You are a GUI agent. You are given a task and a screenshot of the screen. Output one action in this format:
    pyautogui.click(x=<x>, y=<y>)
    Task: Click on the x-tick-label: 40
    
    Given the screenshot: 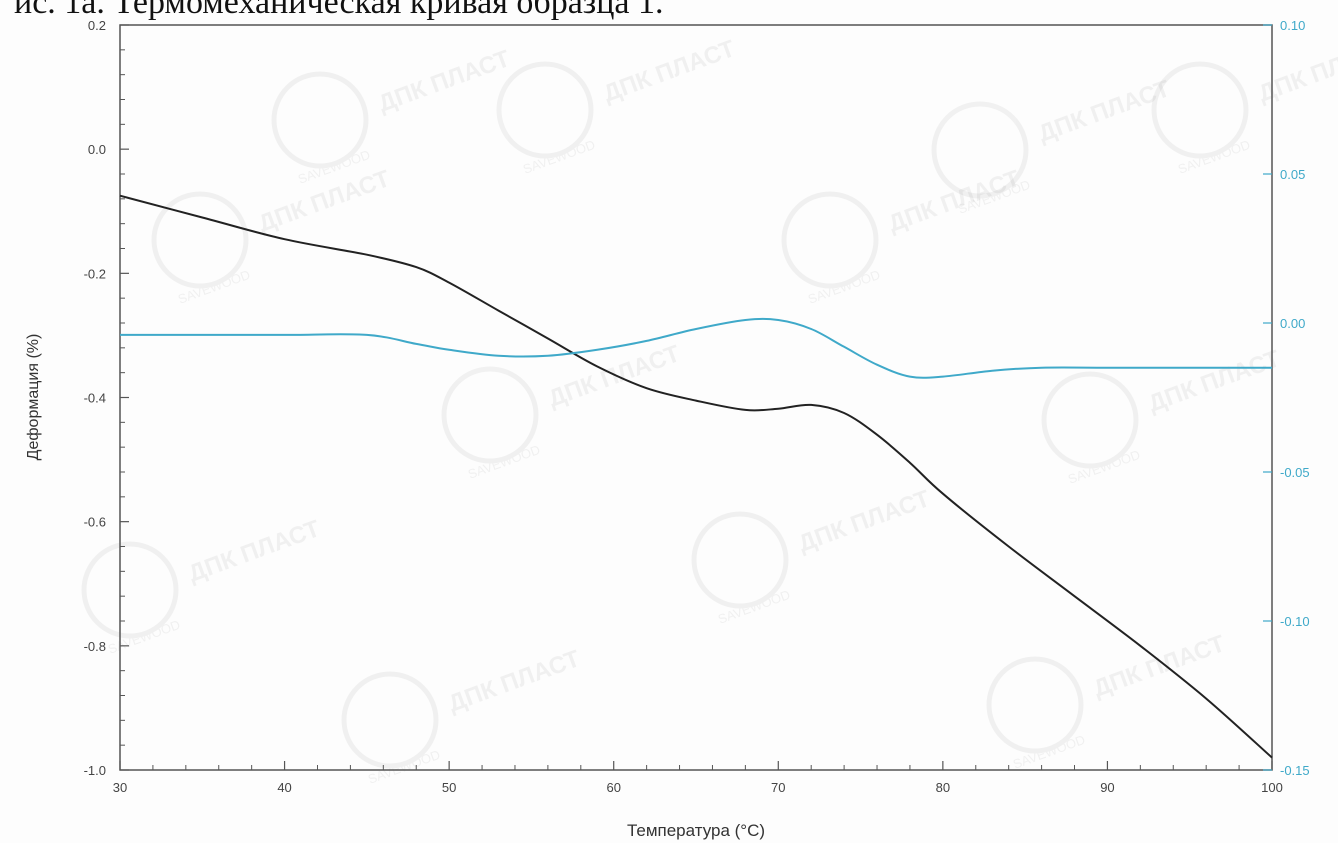 What is the action you would take?
    pyautogui.click(x=284, y=787)
    